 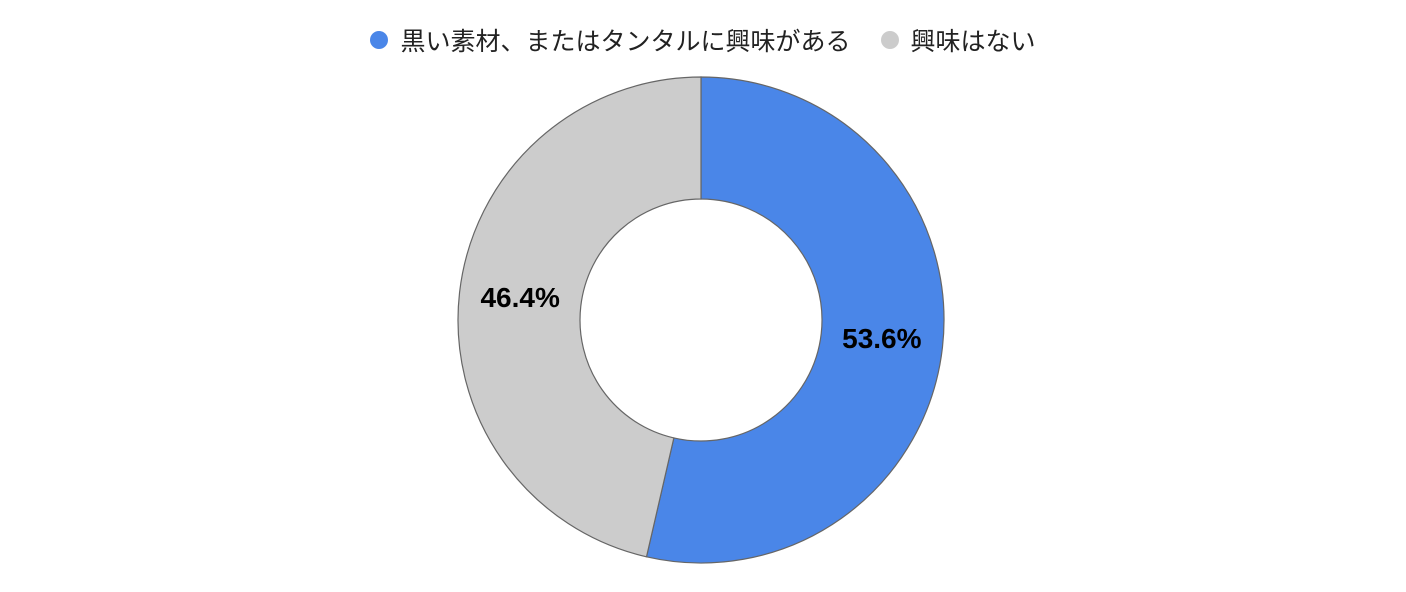 What do you see at coordinates (579, 317) in the screenshot?
I see `donut-slice` at bounding box center [579, 317].